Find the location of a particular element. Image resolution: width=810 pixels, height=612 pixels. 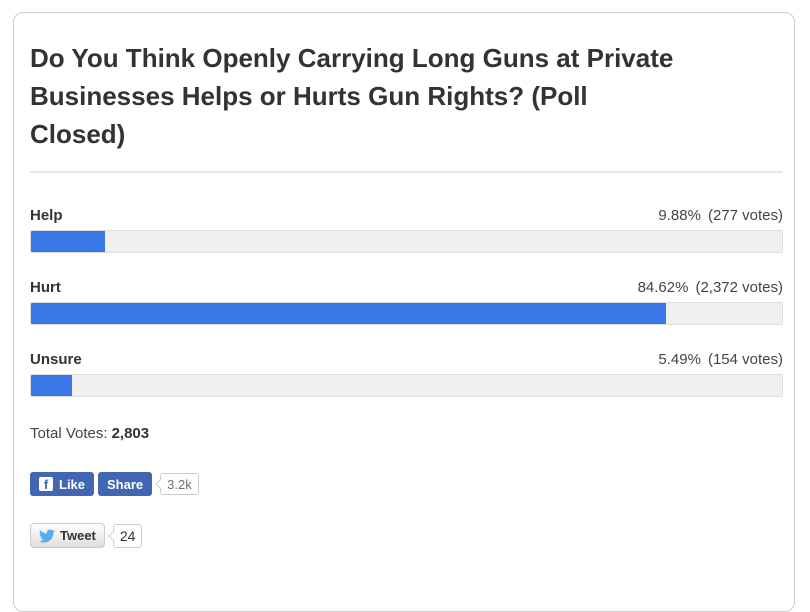

tweet-count-badge: 24 is located at coordinates (127, 535).